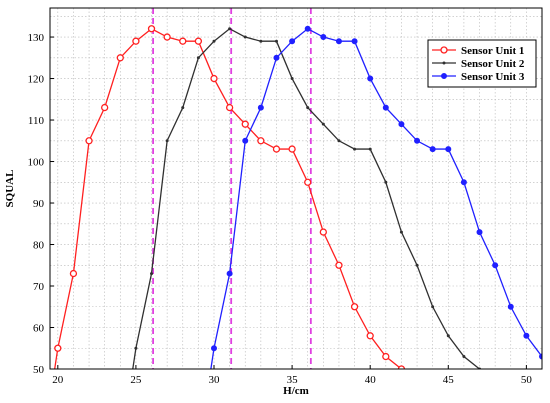  What do you see at coordinates (493, 64) in the screenshot?
I see `legend-label: Sensor Unit 2` at bounding box center [493, 64].